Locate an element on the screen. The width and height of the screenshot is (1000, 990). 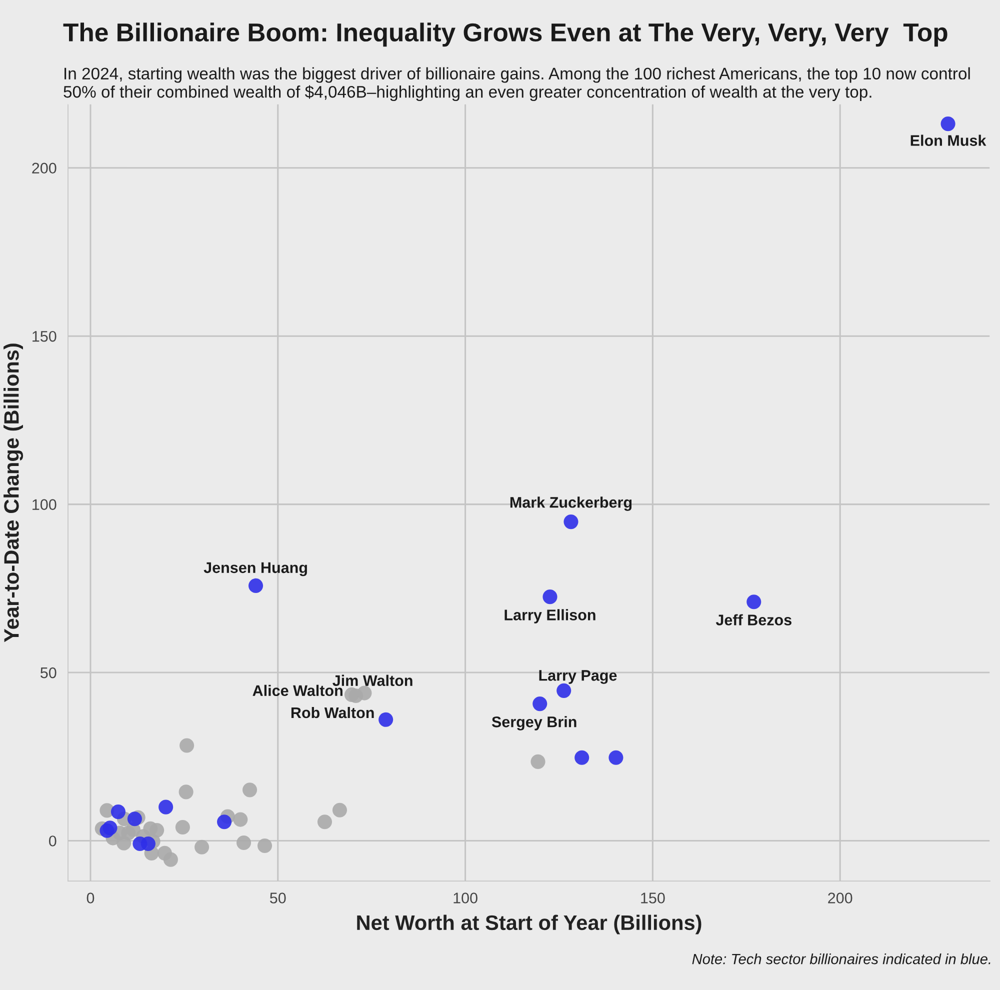
annotation: Mark Zuckerberg is located at coordinates (571, 503).